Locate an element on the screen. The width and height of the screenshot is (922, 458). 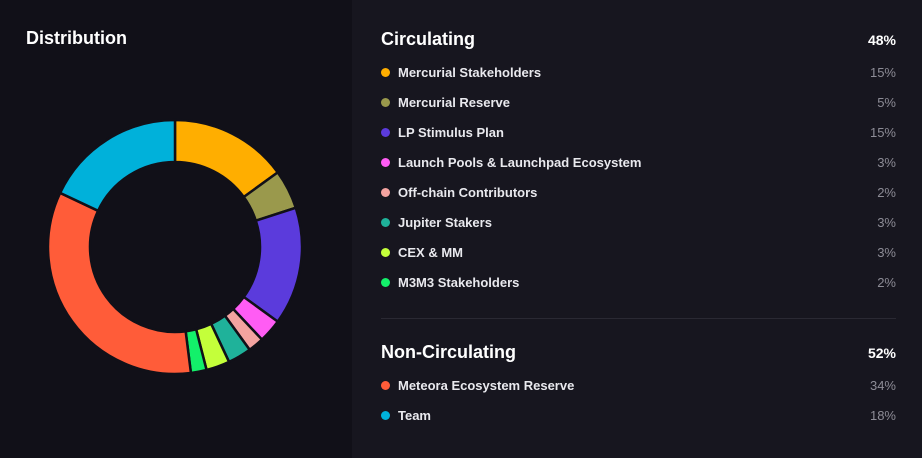
chart-title: Distribution is located at coordinates (76, 38).